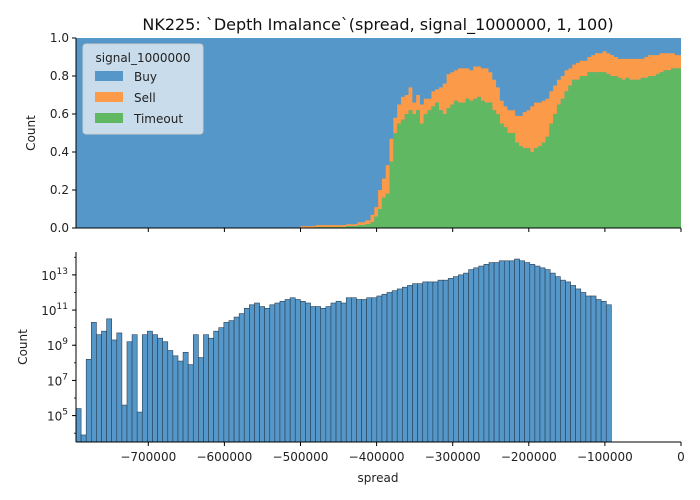 Image resolution: width=700 pixels, height=500 pixels. Describe the element at coordinates (158, 119) in the screenshot. I see `legend-label-timeout: Timeout` at that location.